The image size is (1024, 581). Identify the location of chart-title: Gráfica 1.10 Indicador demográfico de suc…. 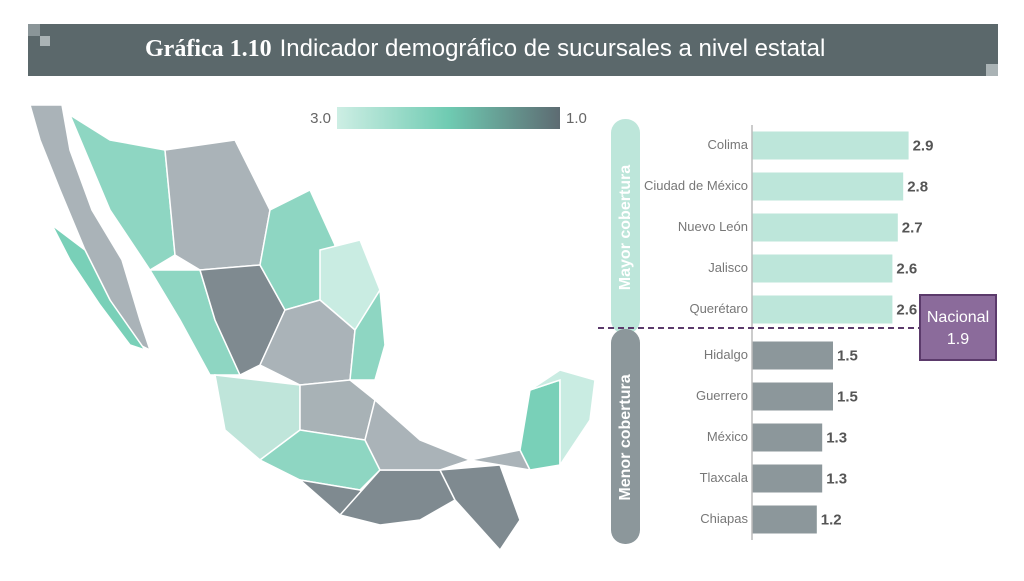
(485, 48).